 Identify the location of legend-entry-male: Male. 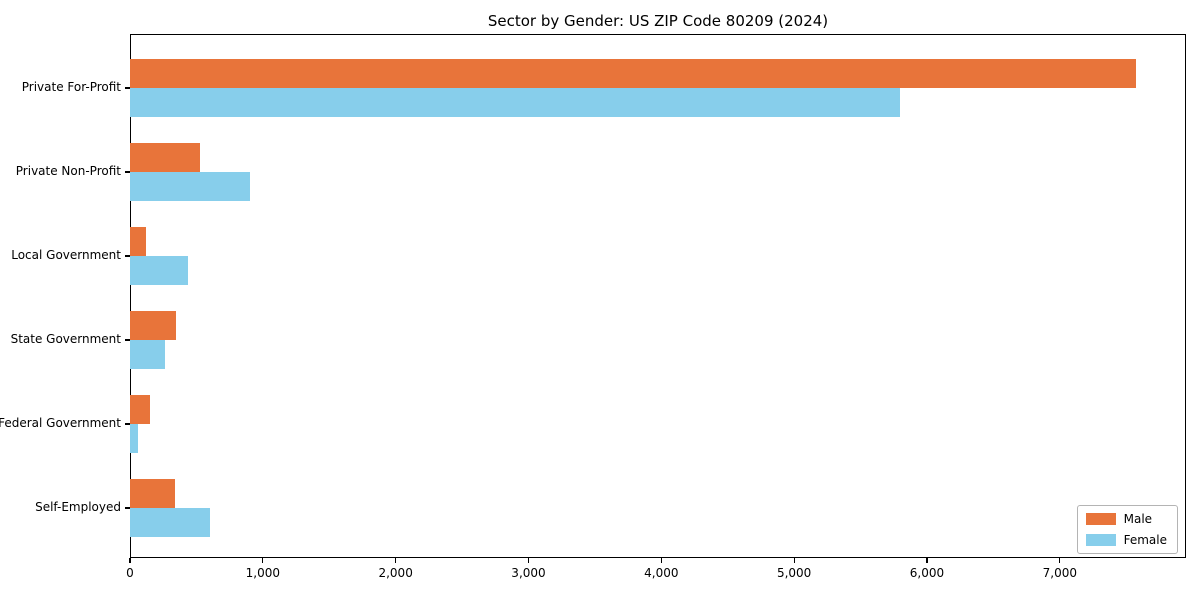
(1126, 519).